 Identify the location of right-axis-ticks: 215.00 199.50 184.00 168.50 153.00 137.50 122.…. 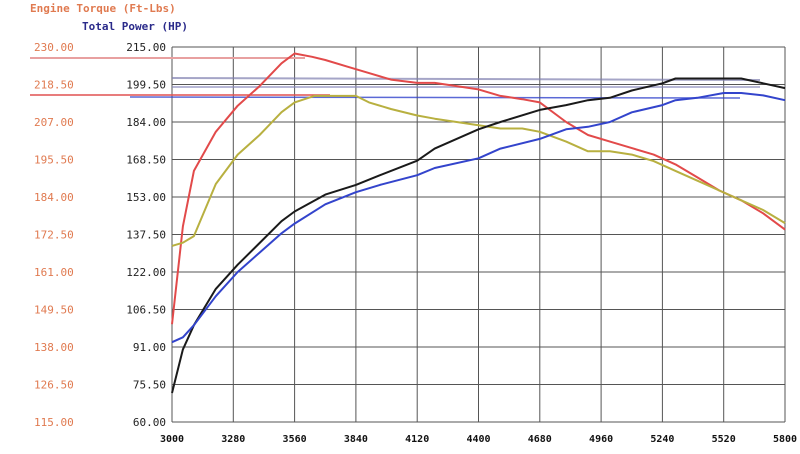
(146, 235).